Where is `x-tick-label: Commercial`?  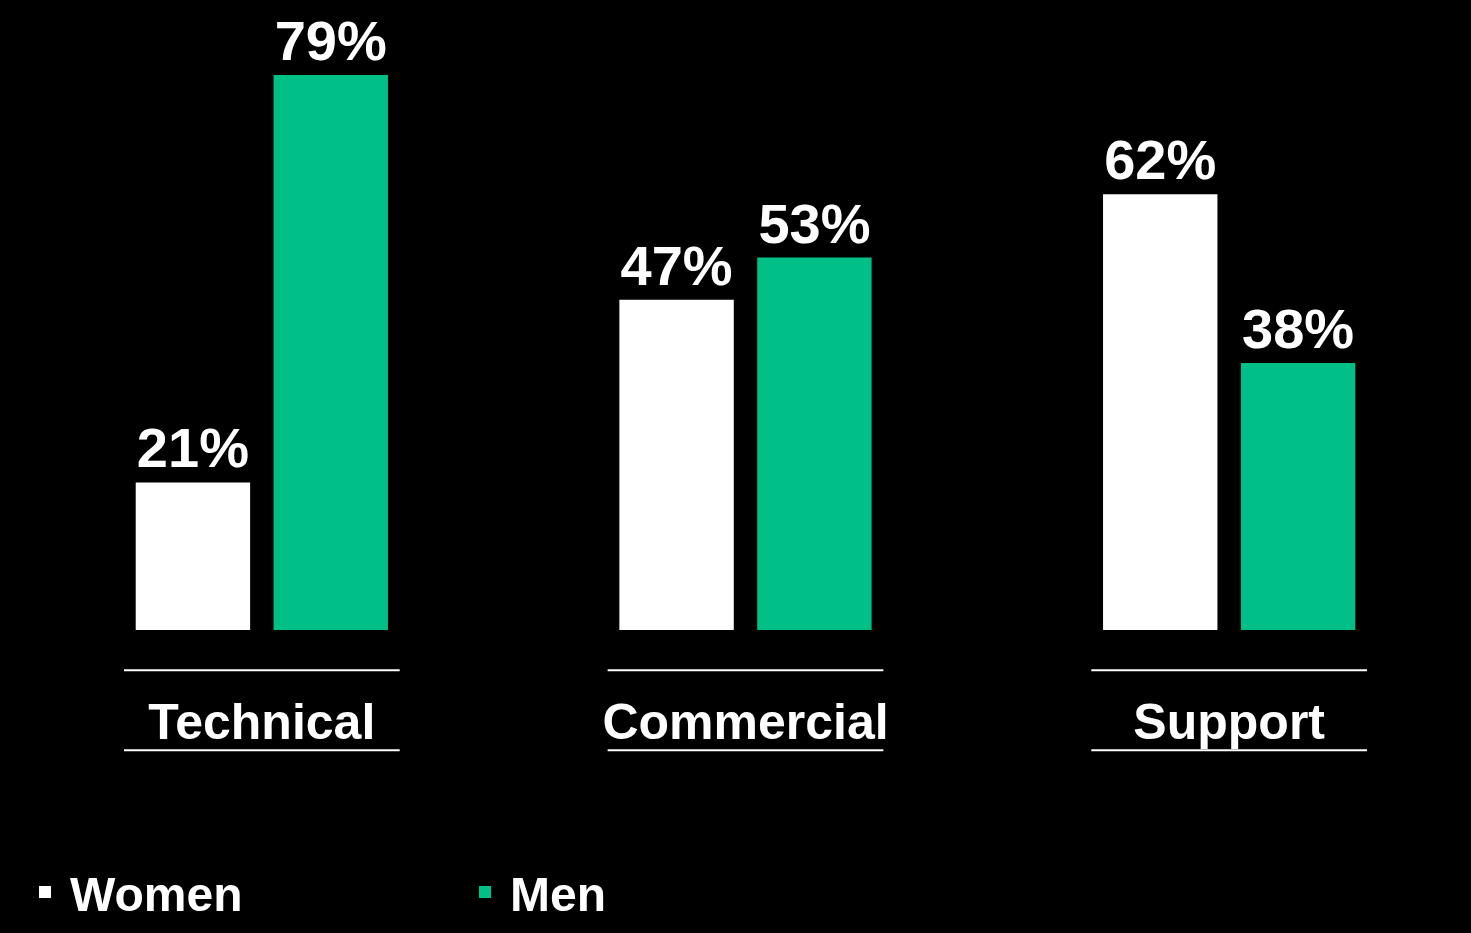
x-tick-label: Commercial is located at coordinates (745, 722).